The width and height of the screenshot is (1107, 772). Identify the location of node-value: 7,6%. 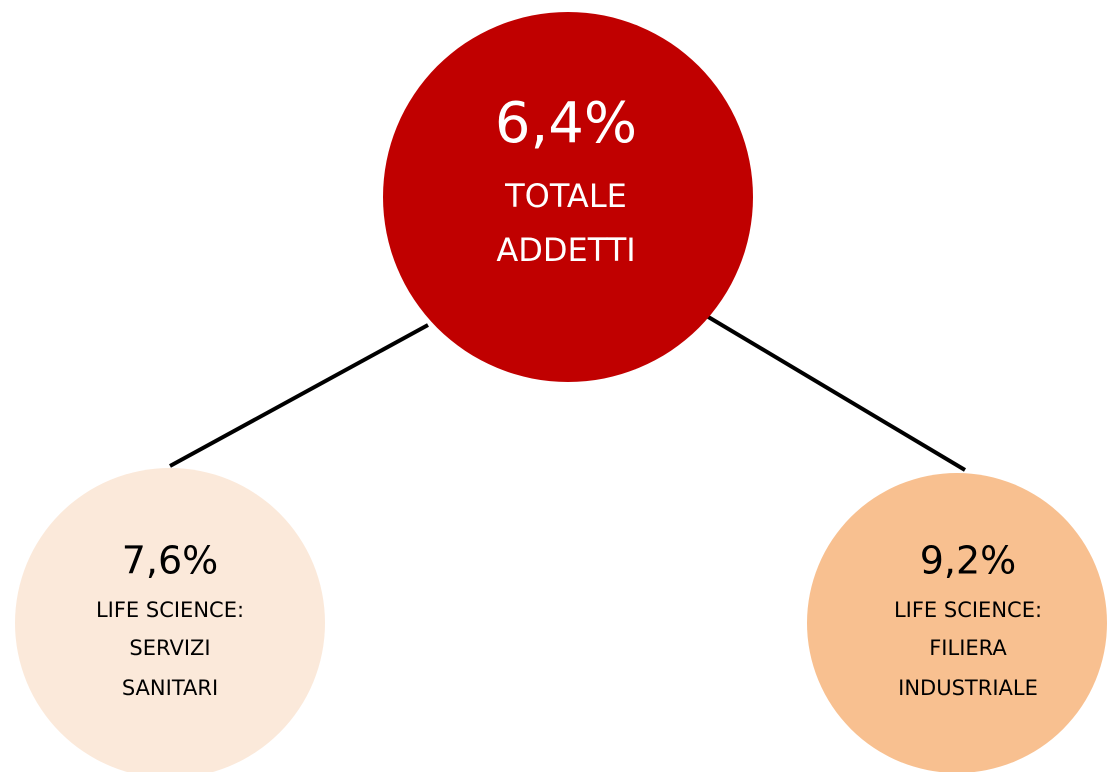
(170, 561).